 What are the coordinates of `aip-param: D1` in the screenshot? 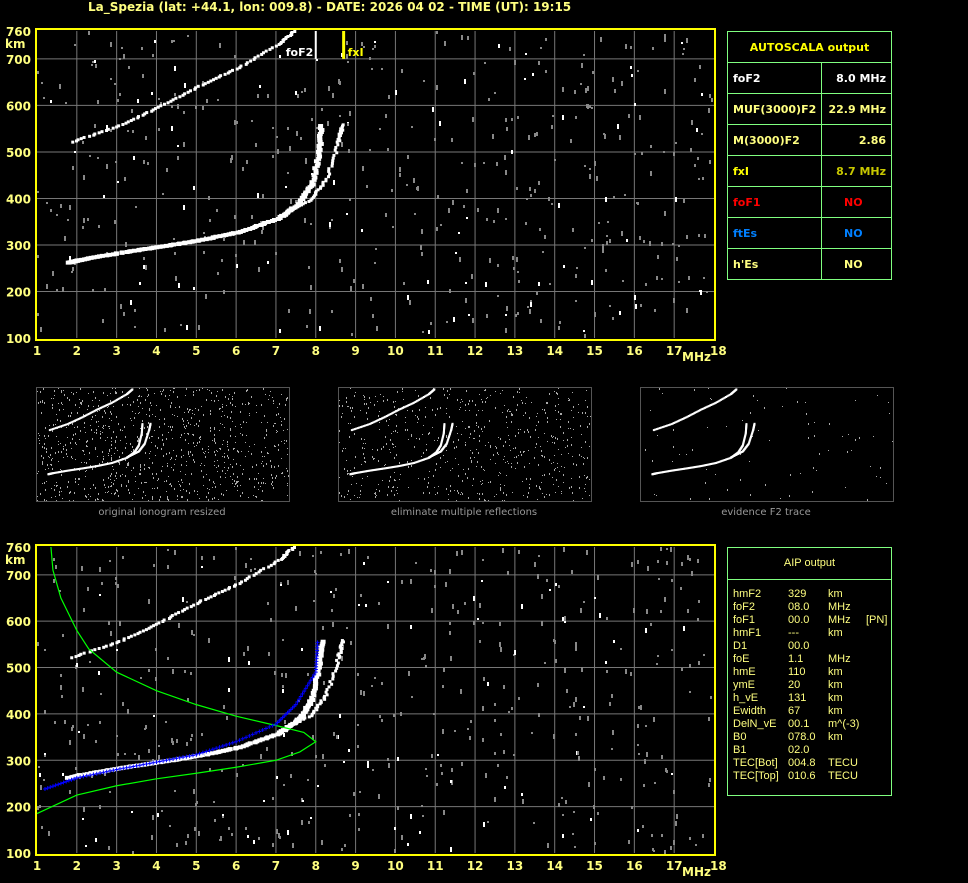 It's located at (740, 646).